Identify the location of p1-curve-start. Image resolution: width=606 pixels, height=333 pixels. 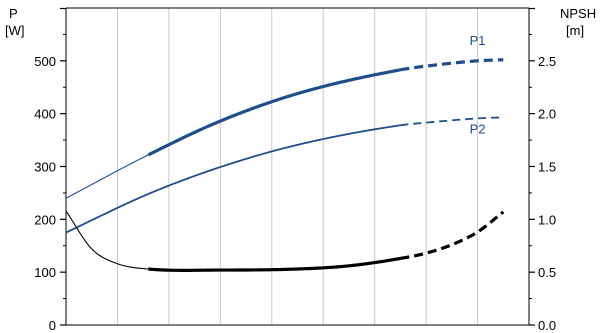
(107, 176).